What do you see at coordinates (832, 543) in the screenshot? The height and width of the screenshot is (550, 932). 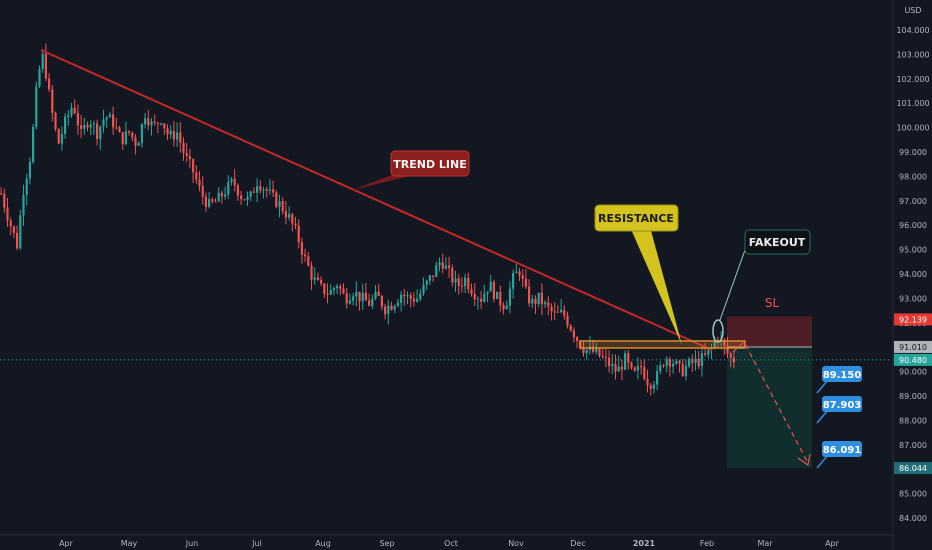 I see `time-tick: Apr` at bounding box center [832, 543].